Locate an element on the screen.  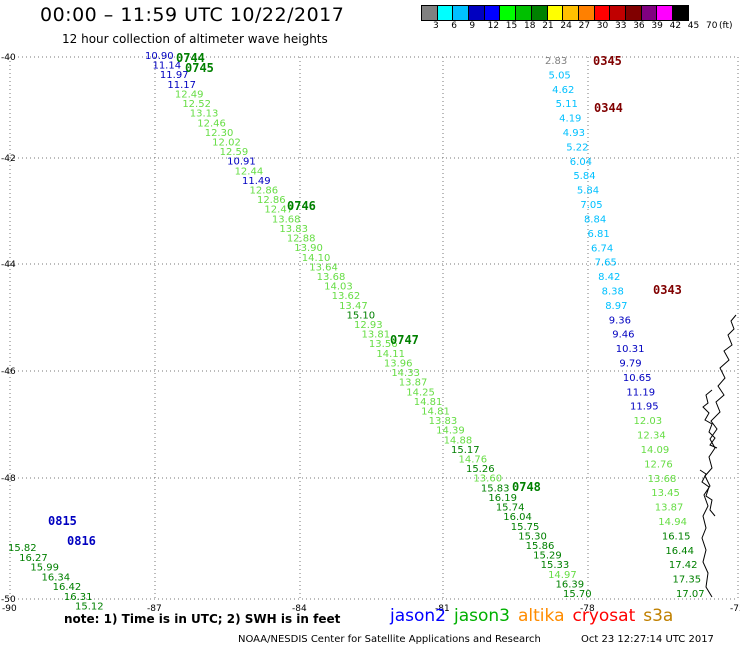
swh-observation: 6.74 is located at coordinates (602, 248).